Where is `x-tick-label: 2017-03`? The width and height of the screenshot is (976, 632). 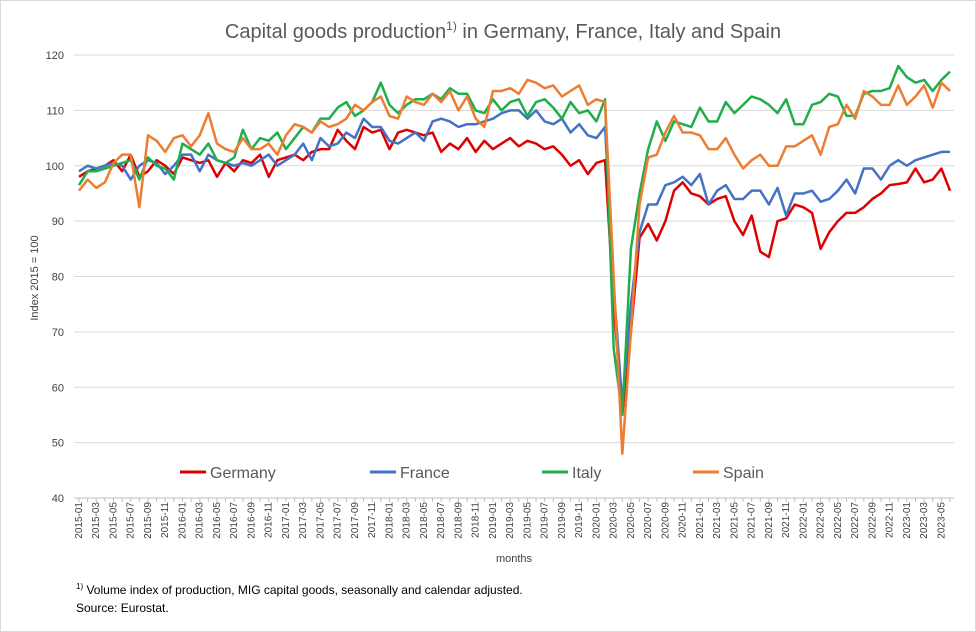 x-tick-label: 2017-03 is located at coordinates (303, 520).